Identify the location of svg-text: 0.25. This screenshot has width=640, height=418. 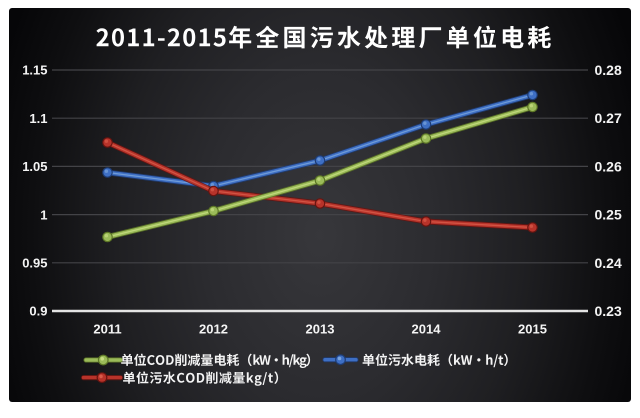
(608, 215).